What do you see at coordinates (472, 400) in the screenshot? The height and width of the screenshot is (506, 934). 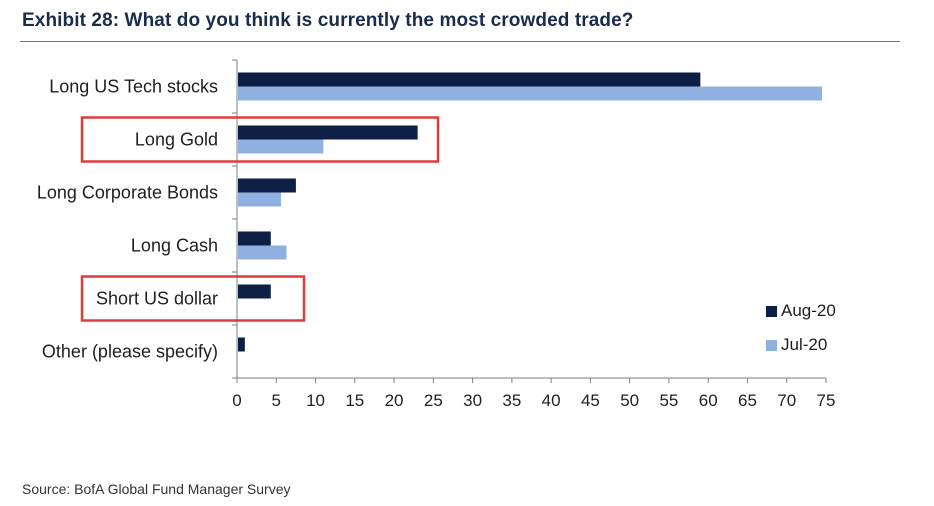 I see `x-tick-label: 30` at bounding box center [472, 400].